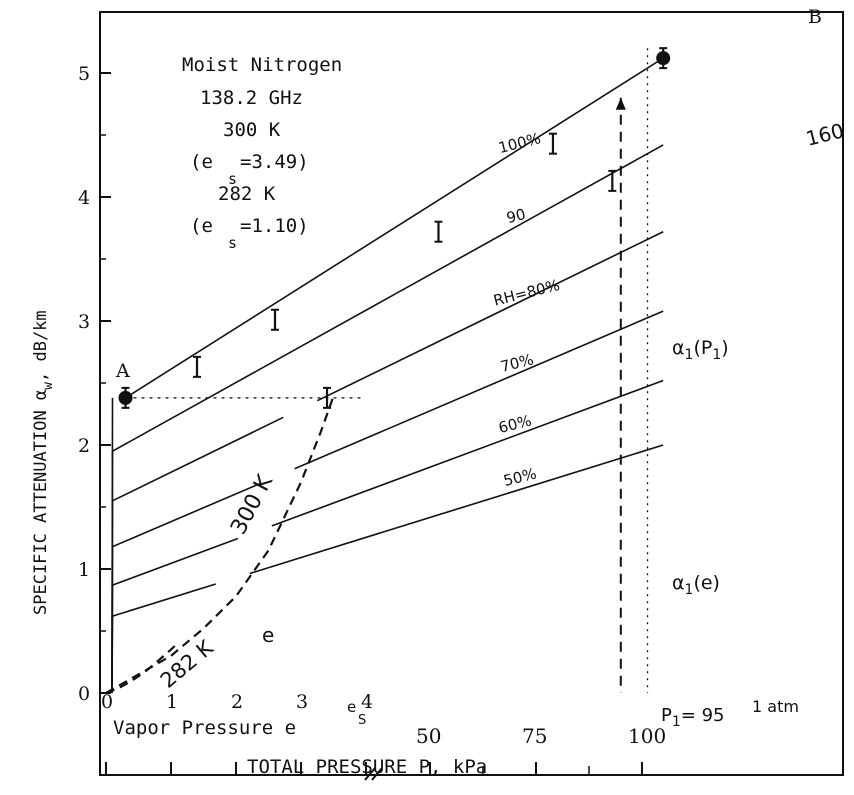  Describe the element at coordinates (541, 749) in the screenshot. I see `total-axis-ticks: 50 75 100` at that location.